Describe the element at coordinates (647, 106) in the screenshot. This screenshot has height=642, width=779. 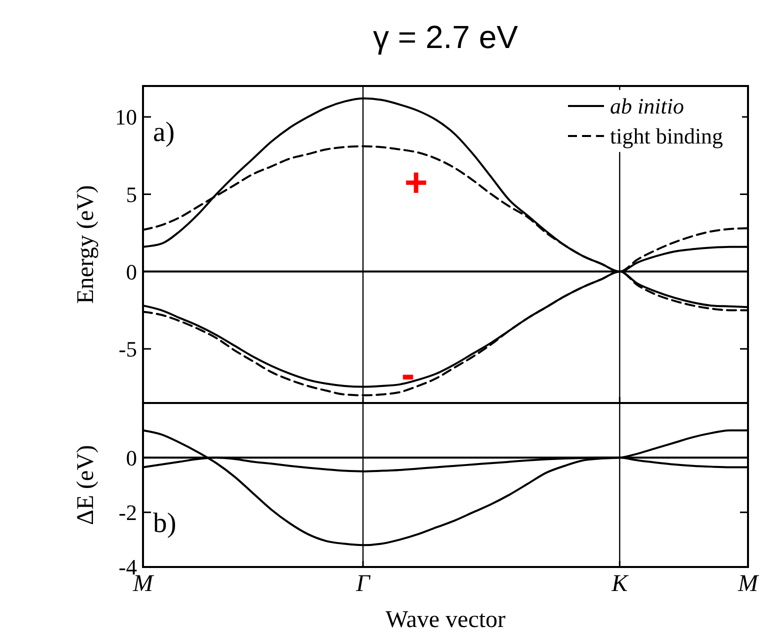
I see `legend-label: ab initio` at that location.